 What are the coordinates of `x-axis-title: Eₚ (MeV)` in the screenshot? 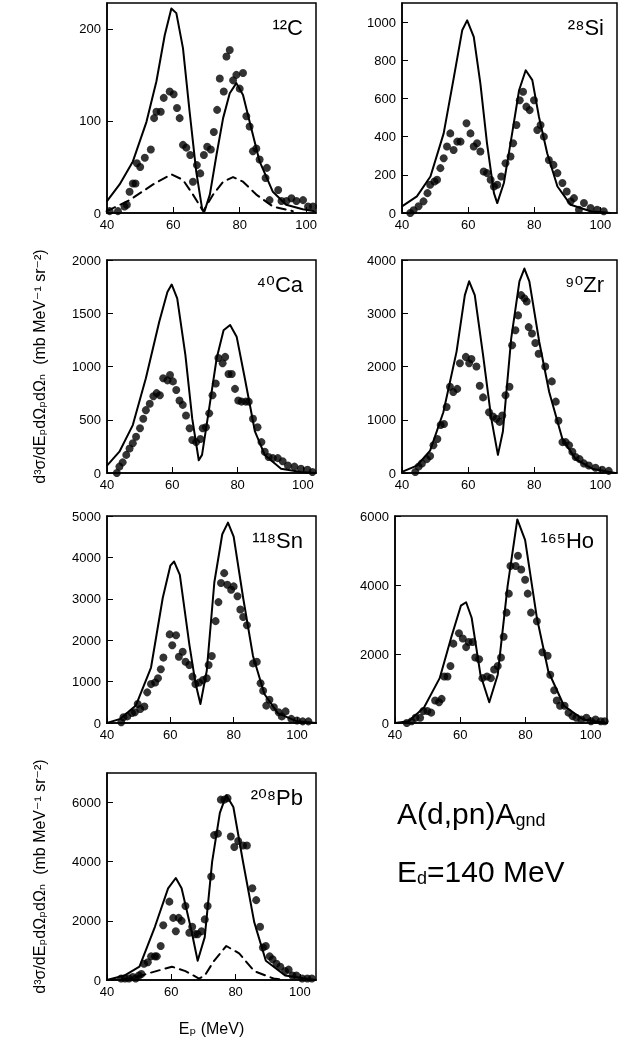 It's located at (211, 1028).